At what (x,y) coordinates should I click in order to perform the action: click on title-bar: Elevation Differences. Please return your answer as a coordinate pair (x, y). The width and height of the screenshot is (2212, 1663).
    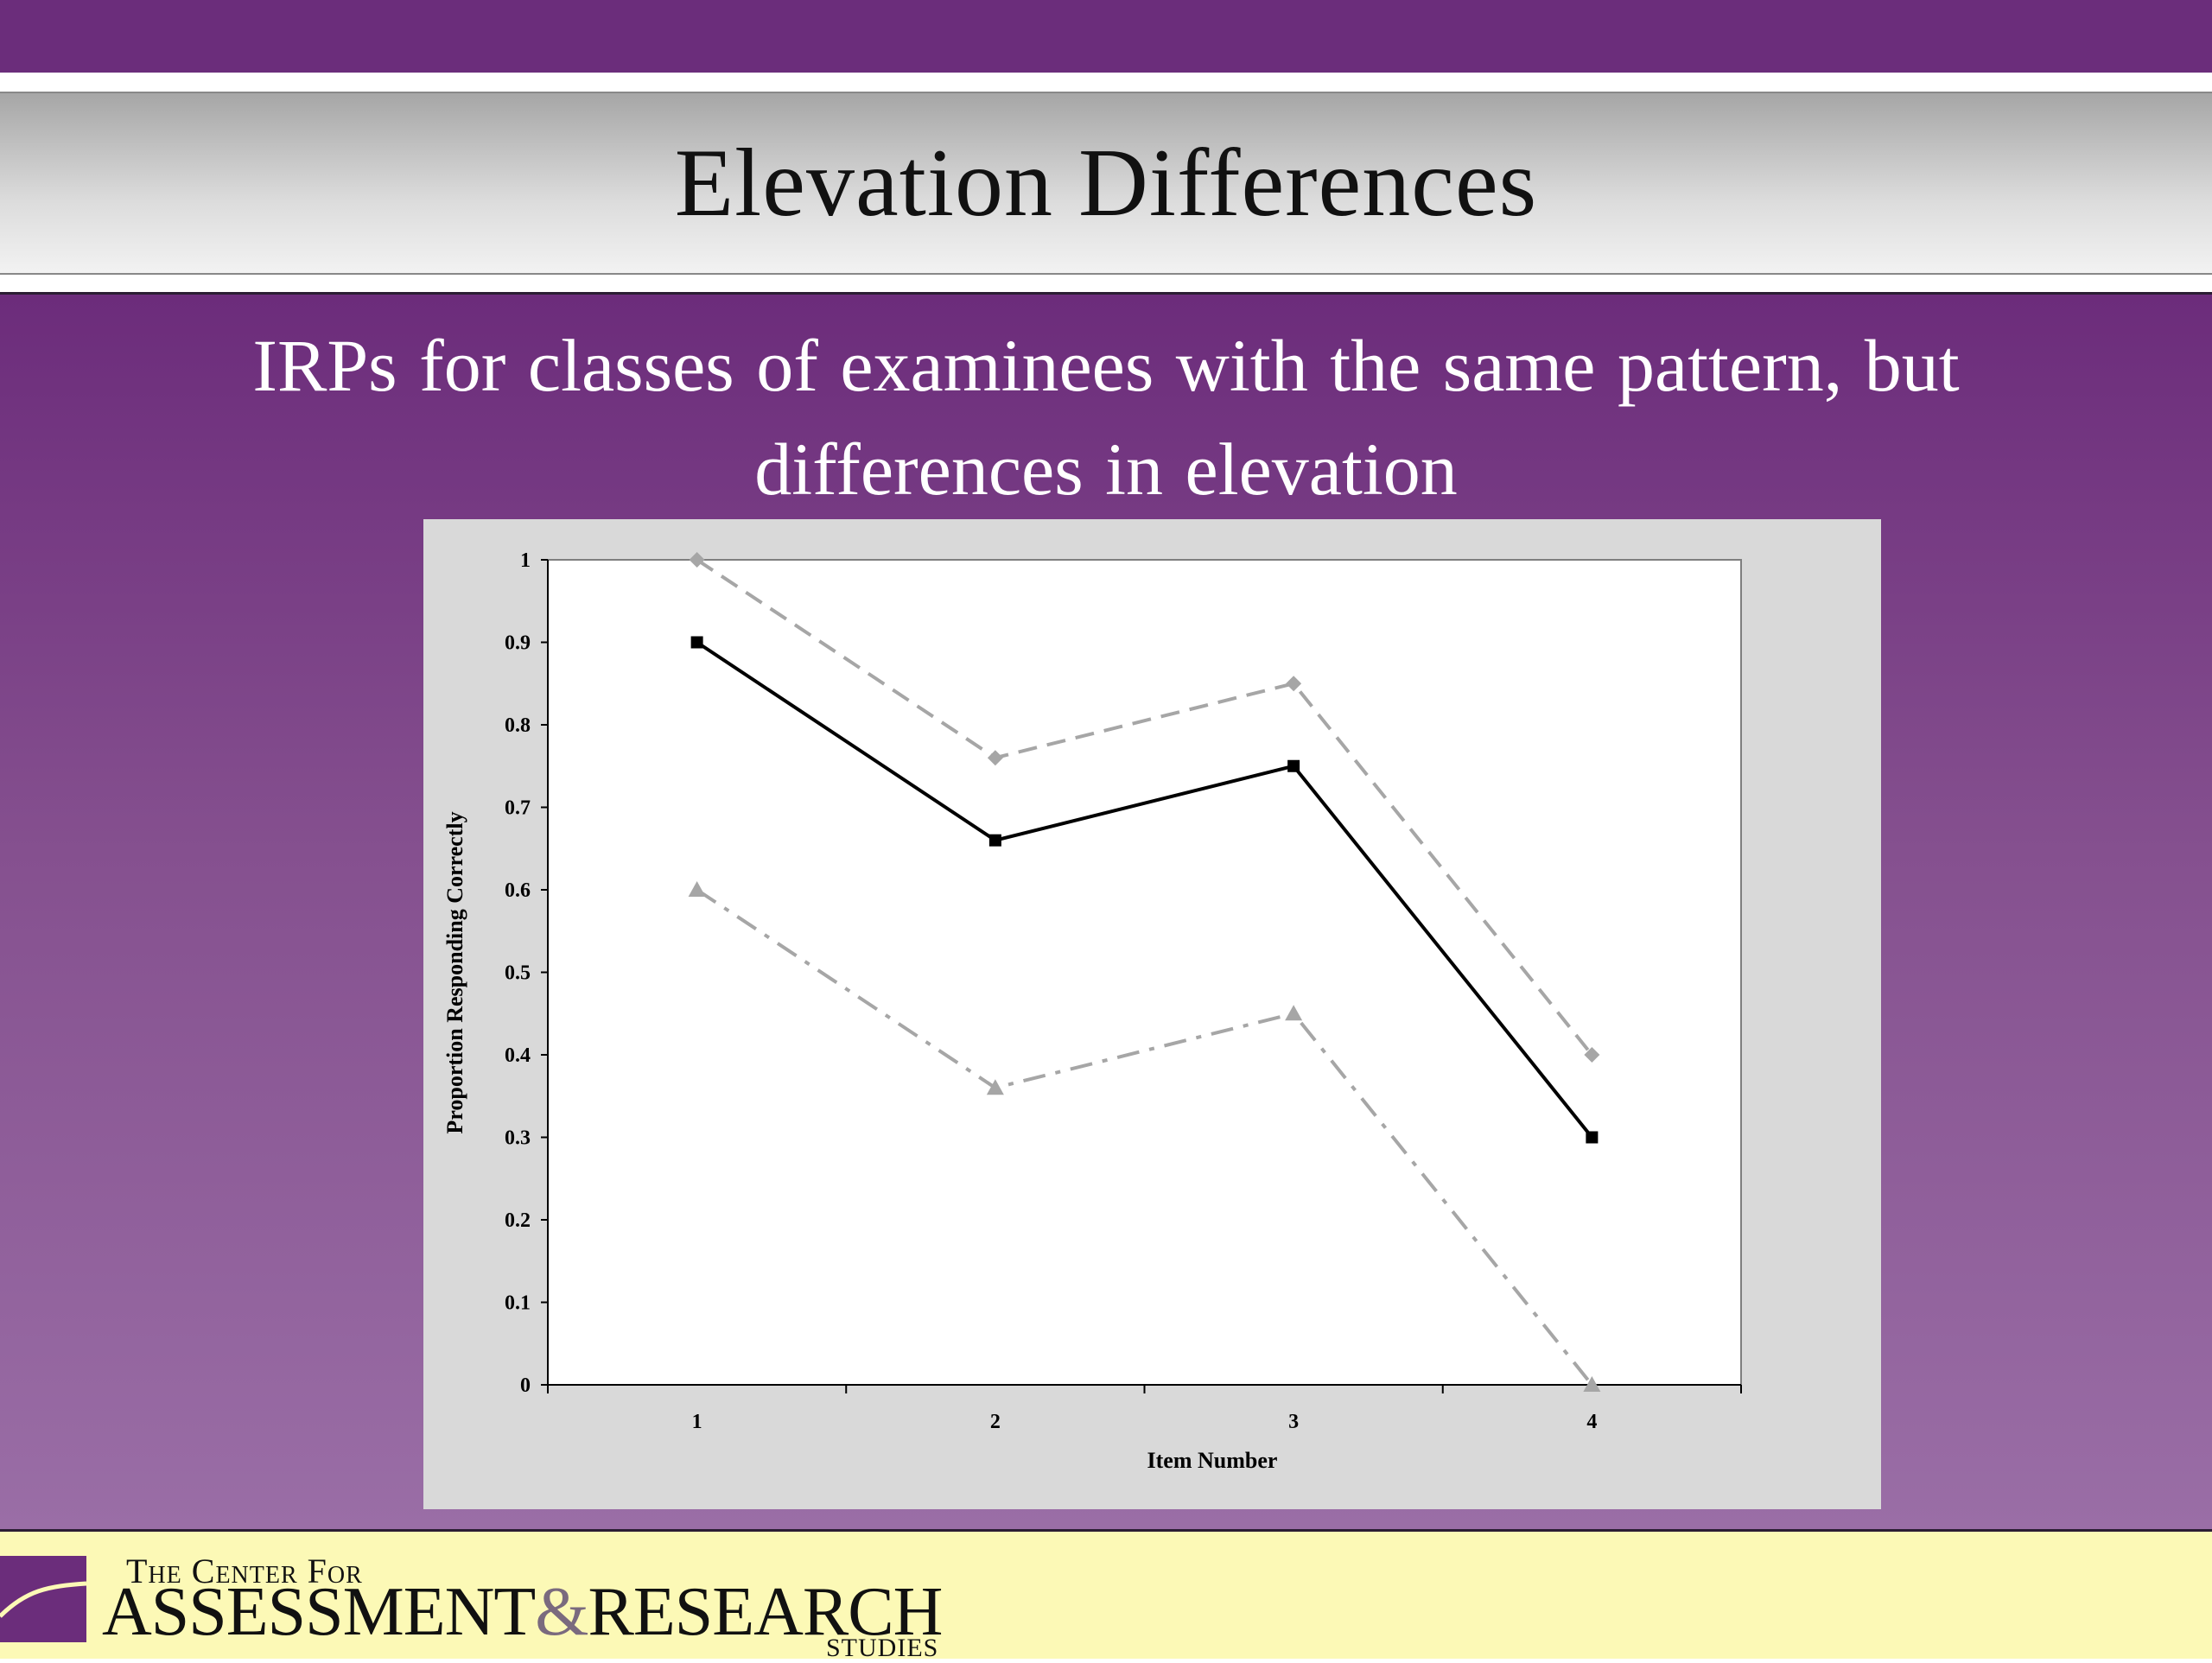
    Looking at the image, I should click on (1106, 183).